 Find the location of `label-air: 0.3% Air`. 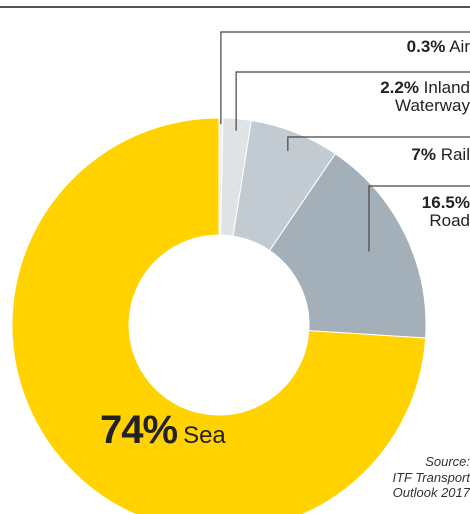

label-air: 0.3% Air is located at coordinates (438, 47).